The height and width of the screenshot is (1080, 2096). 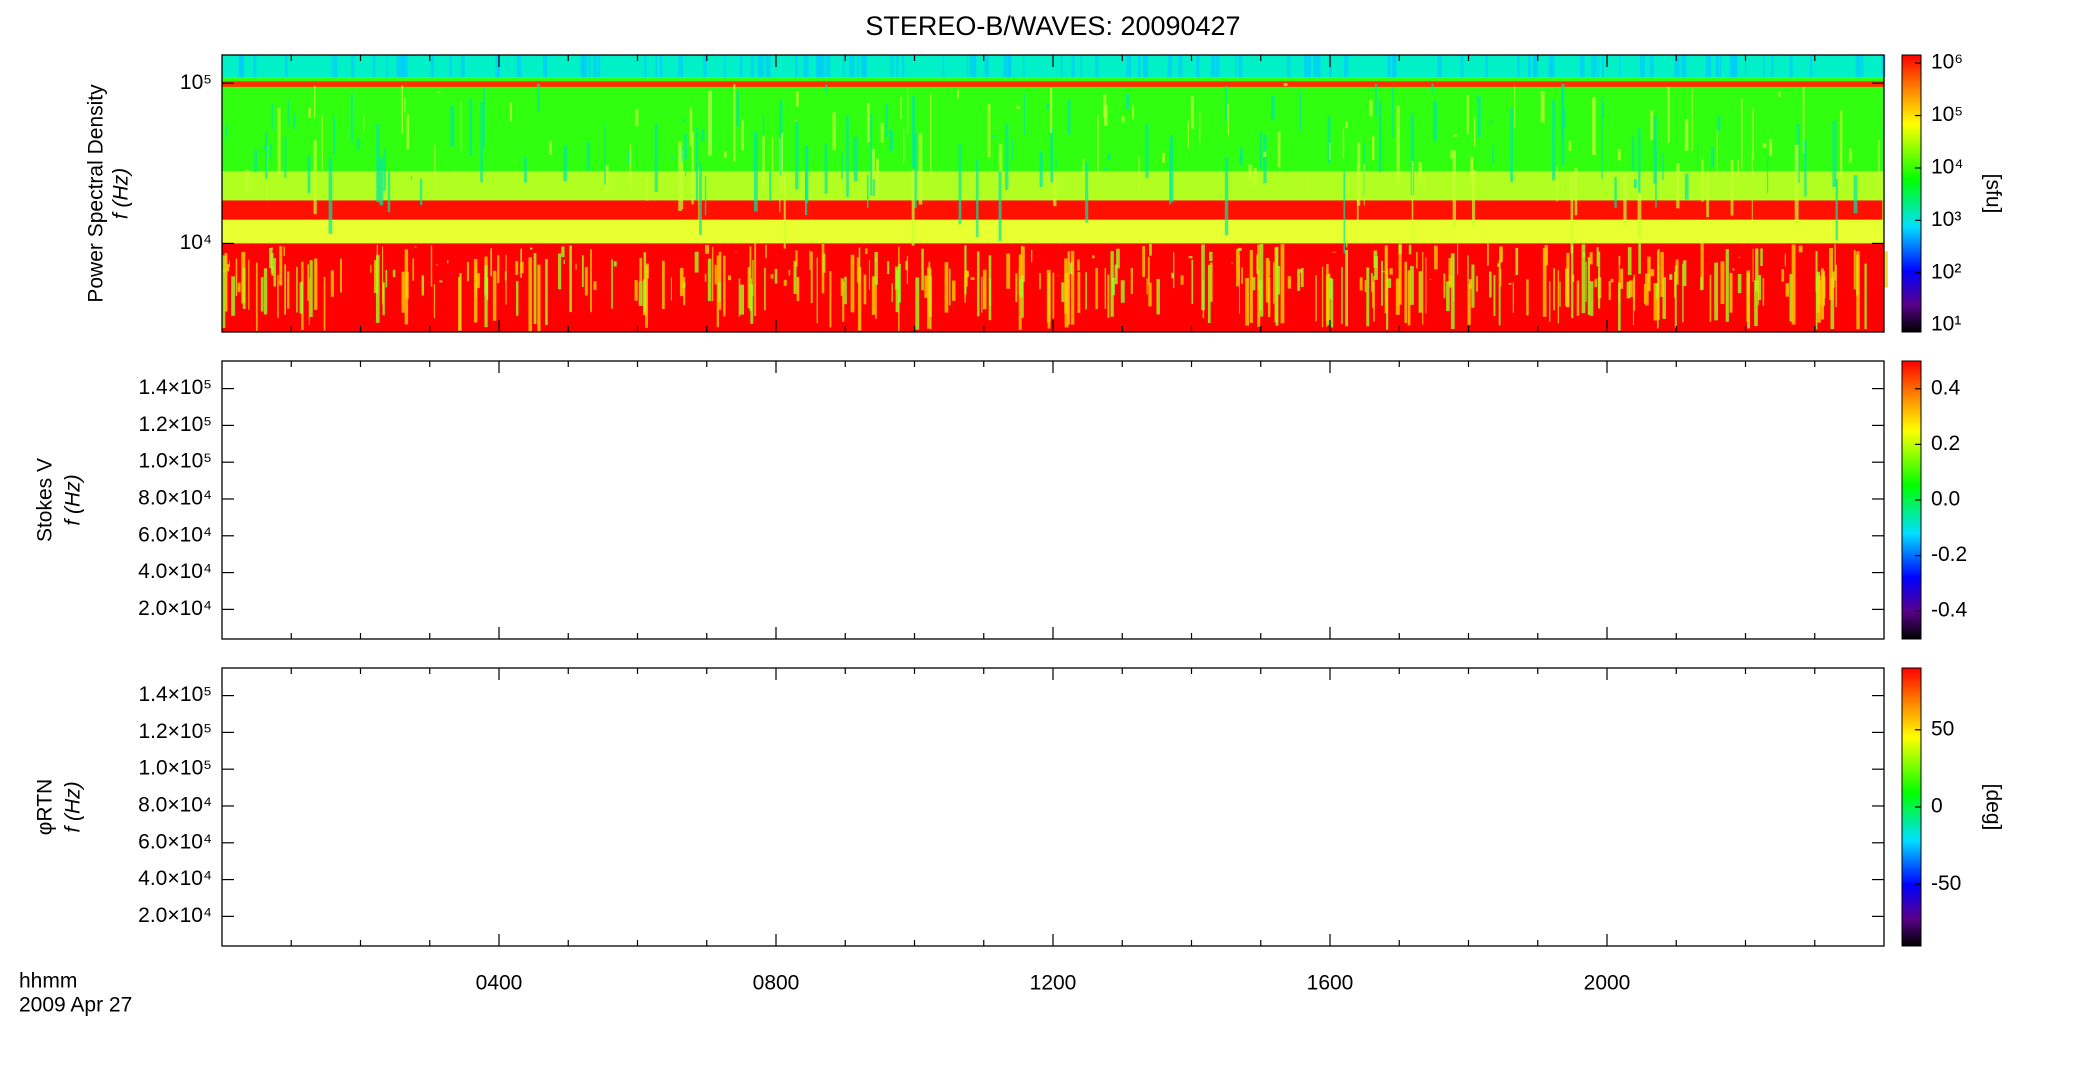 What do you see at coordinates (1947, 62) in the screenshot?
I see `colorbar-tick-label: 10⁶` at bounding box center [1947, 62].